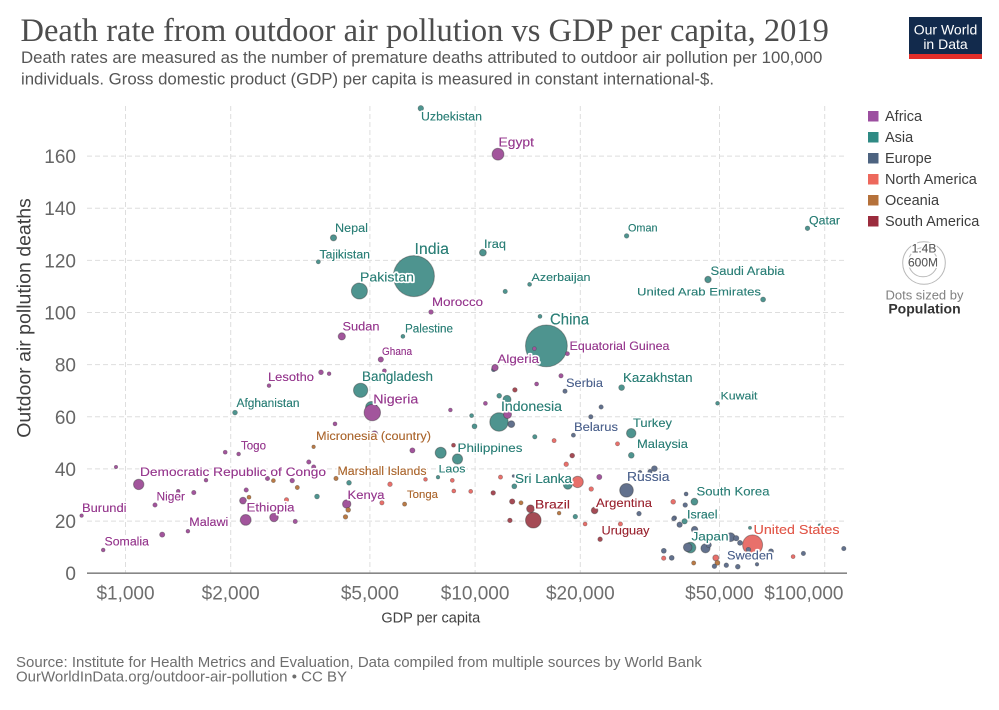  Describe the element at coordinates (750, 557) in the screenshot. I see `svg-text: Sweden` at that location.